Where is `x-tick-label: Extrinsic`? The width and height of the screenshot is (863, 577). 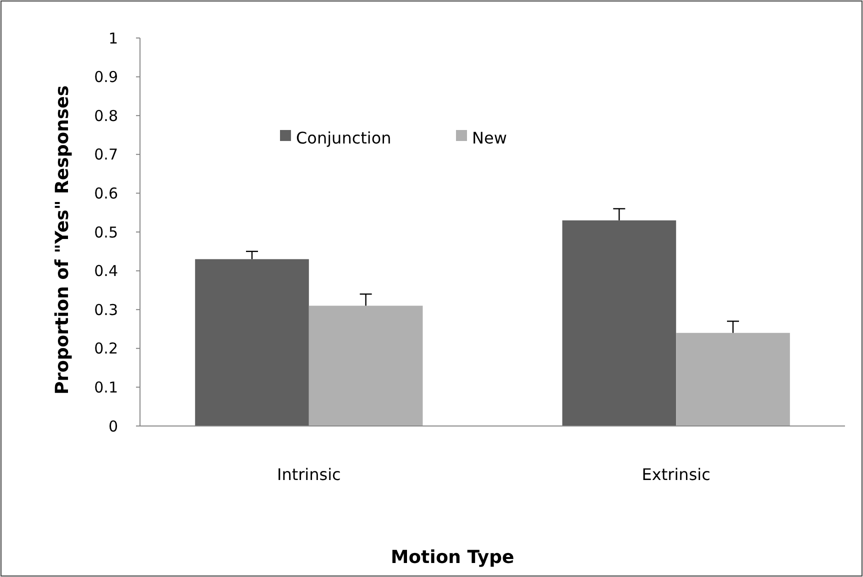
x-tick-label: Extrinsic is located at coordinates (676, 474).